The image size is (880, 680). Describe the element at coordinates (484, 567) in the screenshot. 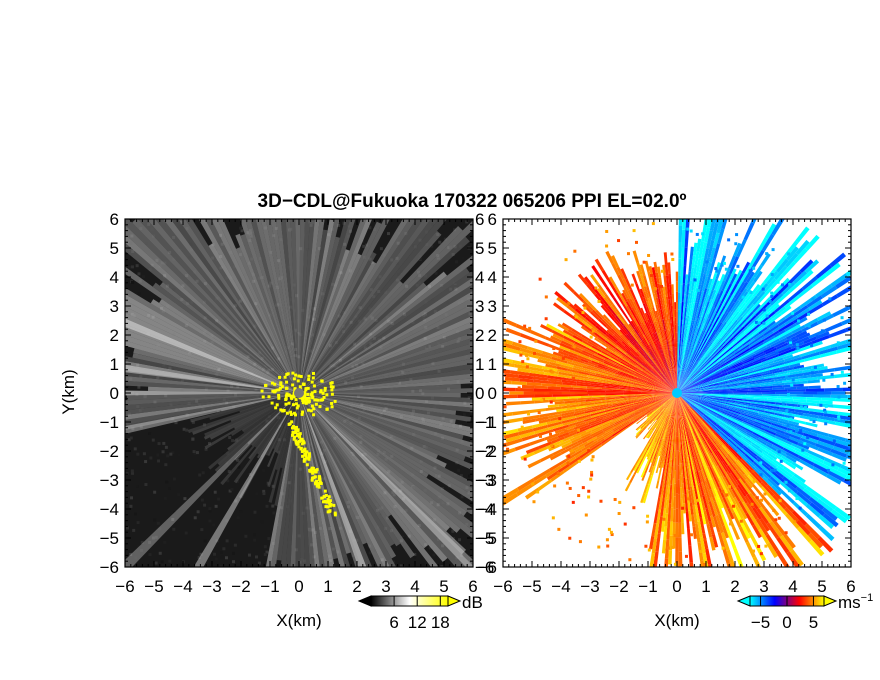

I see `y-tick-label-right: −6` at that location.